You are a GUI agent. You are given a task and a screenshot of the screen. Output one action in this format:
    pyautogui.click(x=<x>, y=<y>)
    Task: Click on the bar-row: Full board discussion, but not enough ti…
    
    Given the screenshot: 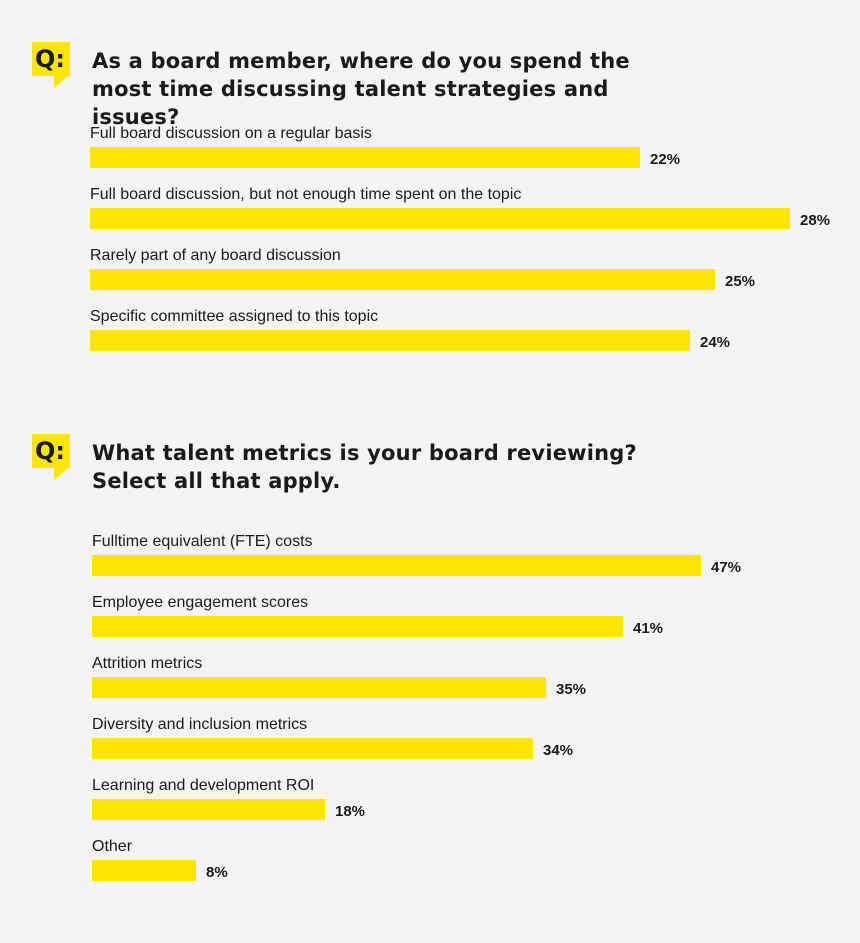 What is the action you would take?
    pyautogui.click(x=475, y=213)
    